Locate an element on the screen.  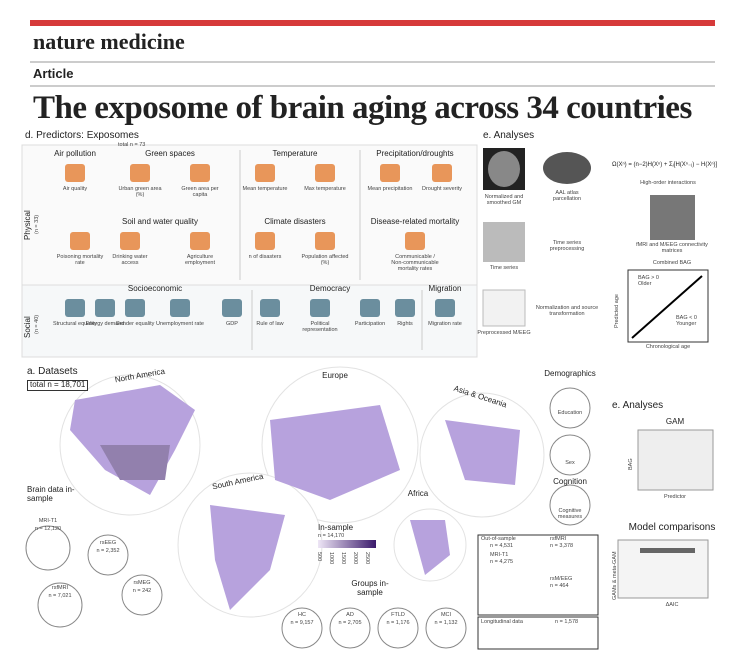
brain-title: Brain data in-sample is located at coordinates (51, 494).